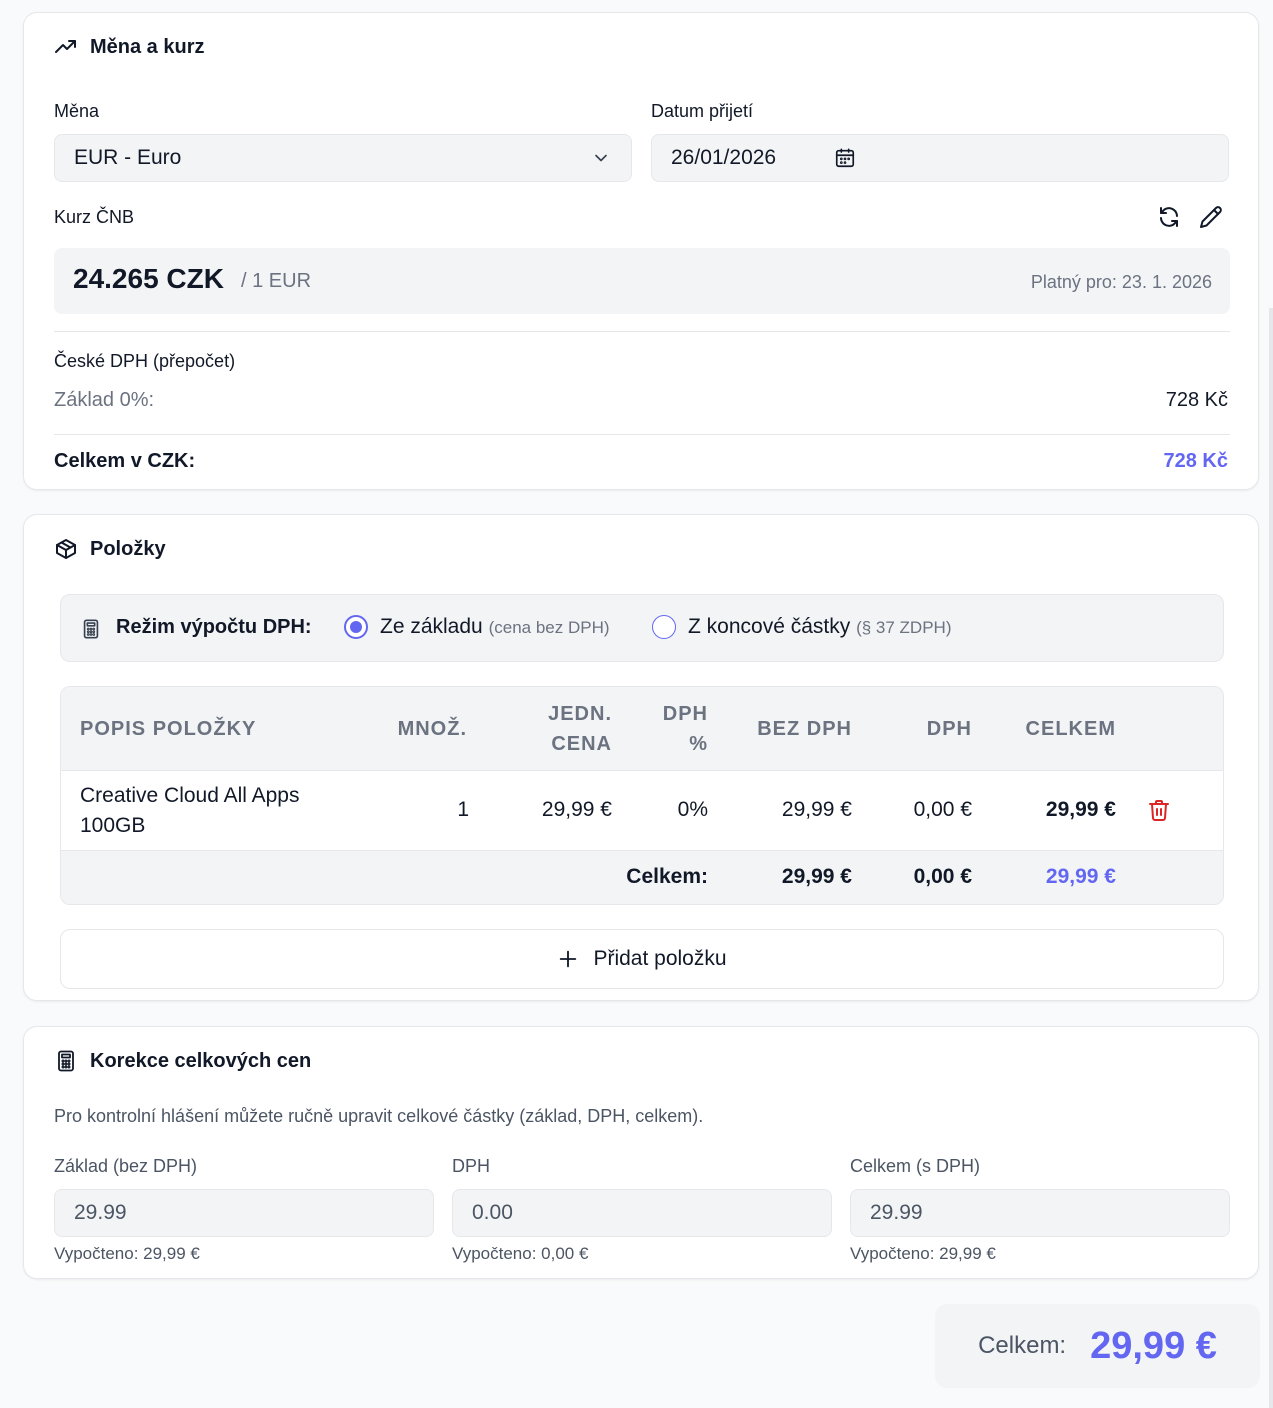  I want to click on date-input-value: 26/01/2026, so click(724, 157).